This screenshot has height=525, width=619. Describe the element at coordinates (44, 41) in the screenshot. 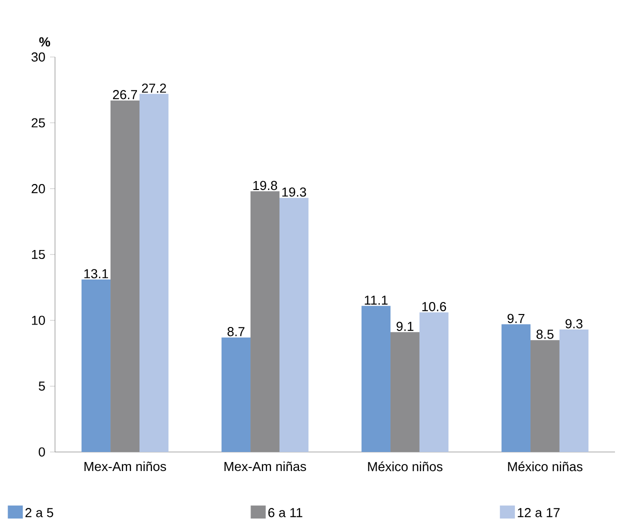

I see `y-axis-title: %` at that location.